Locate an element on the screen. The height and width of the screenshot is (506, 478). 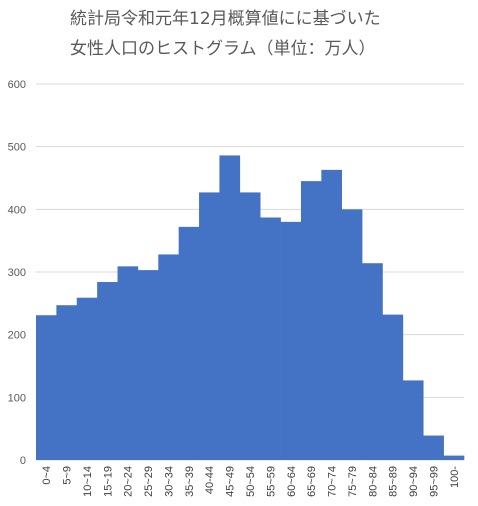
y-tick-label: 0 is located at coordinates (23, 461).